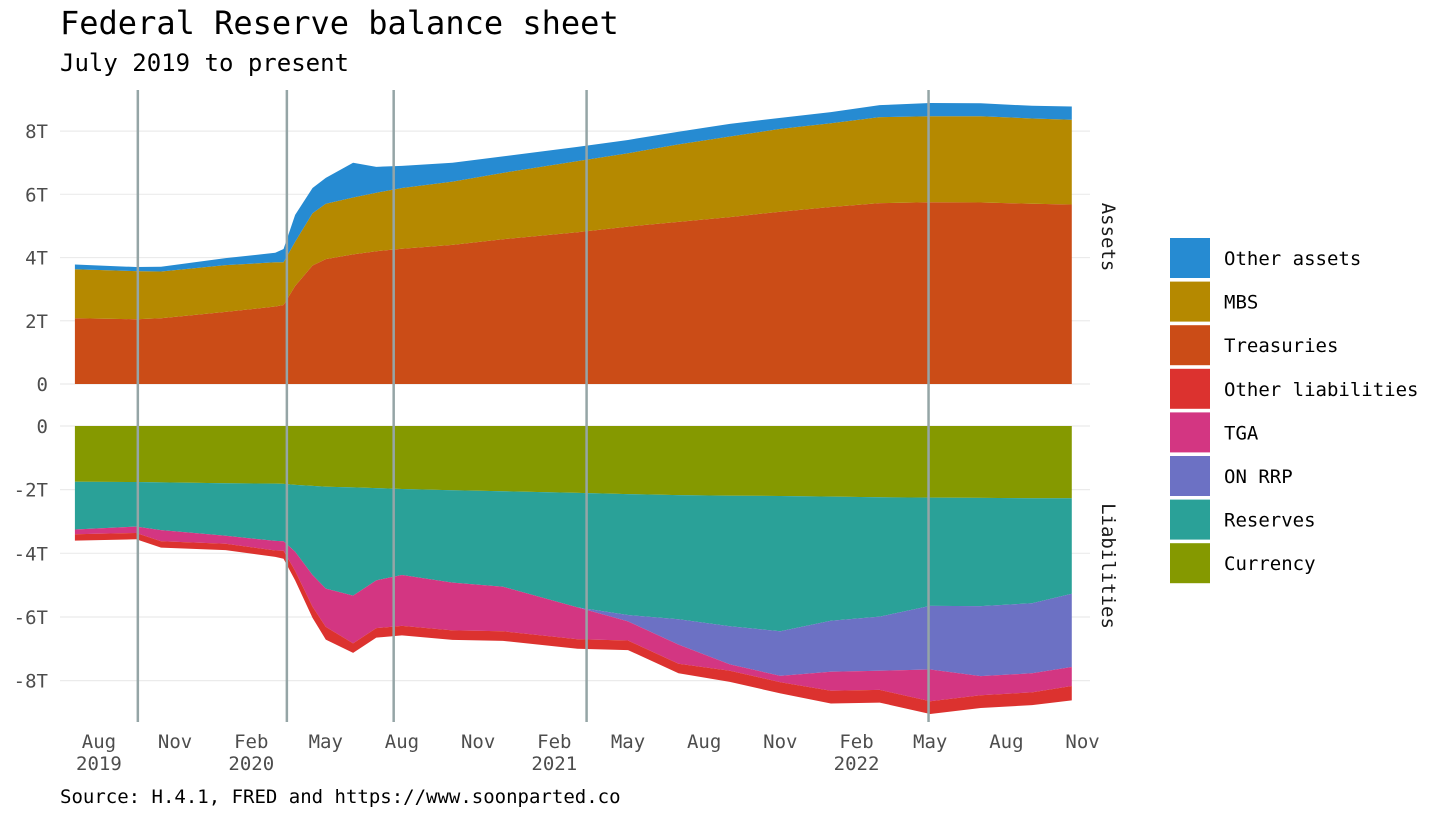 The image size is (1456, 819). I want to click on x-tick-year-6: 2021, so click(554, 764).